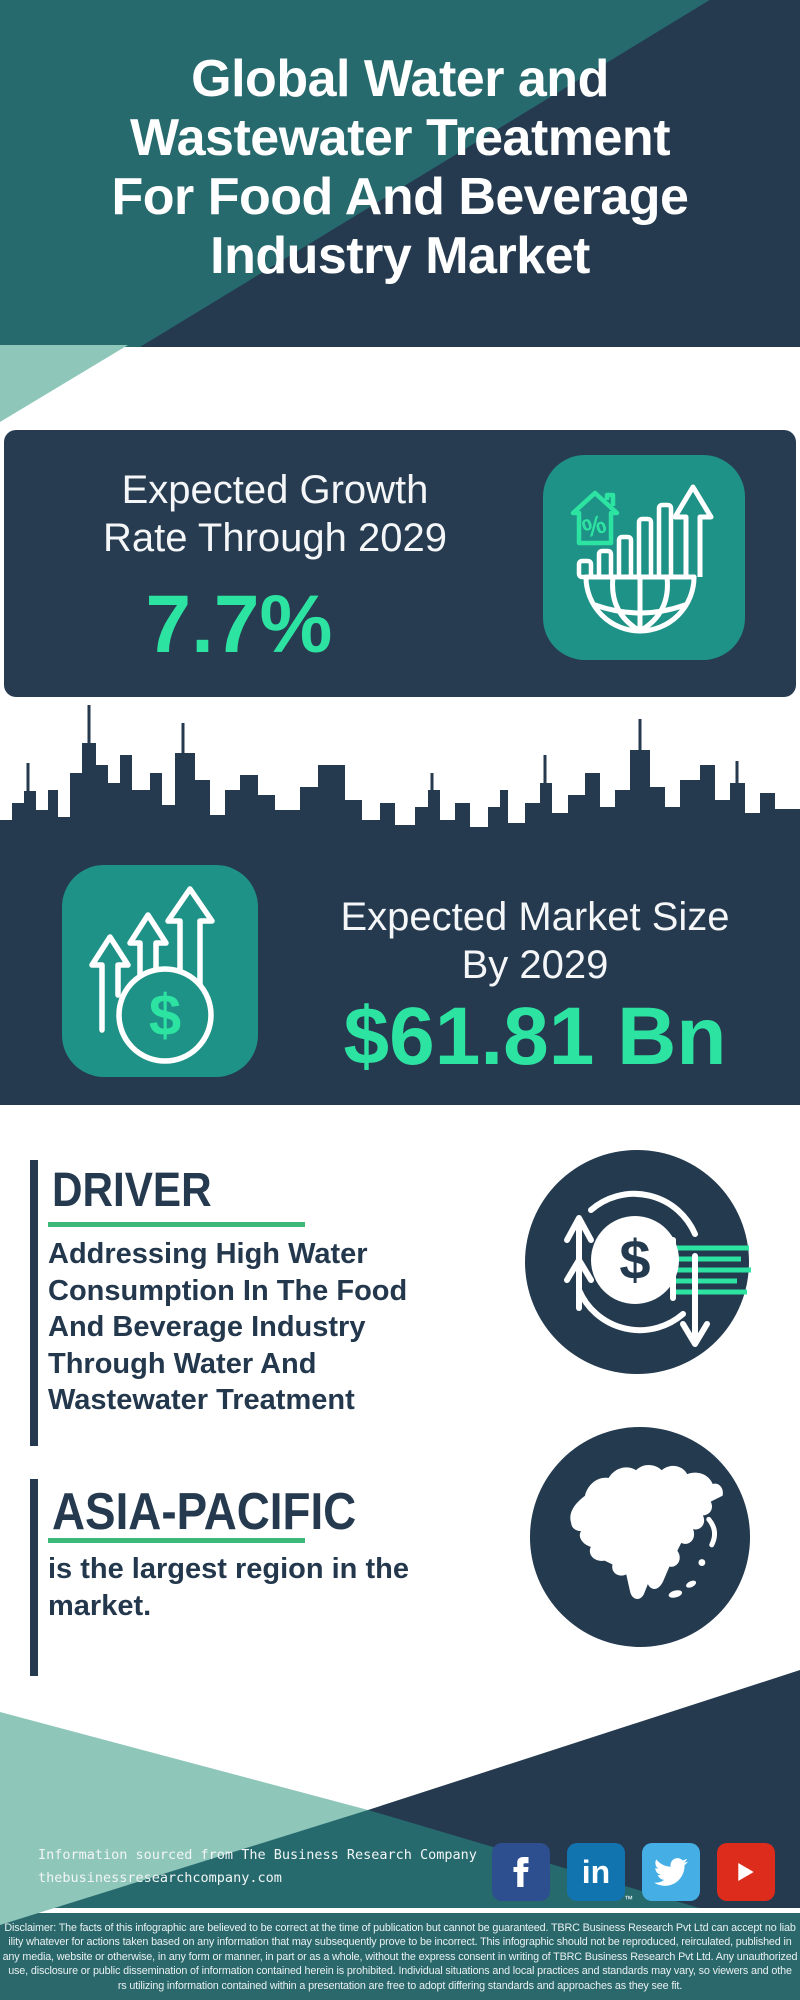 The width and height of the screenshot is (800, 2000). I want to click on driver-underline, so click(176, 1224).